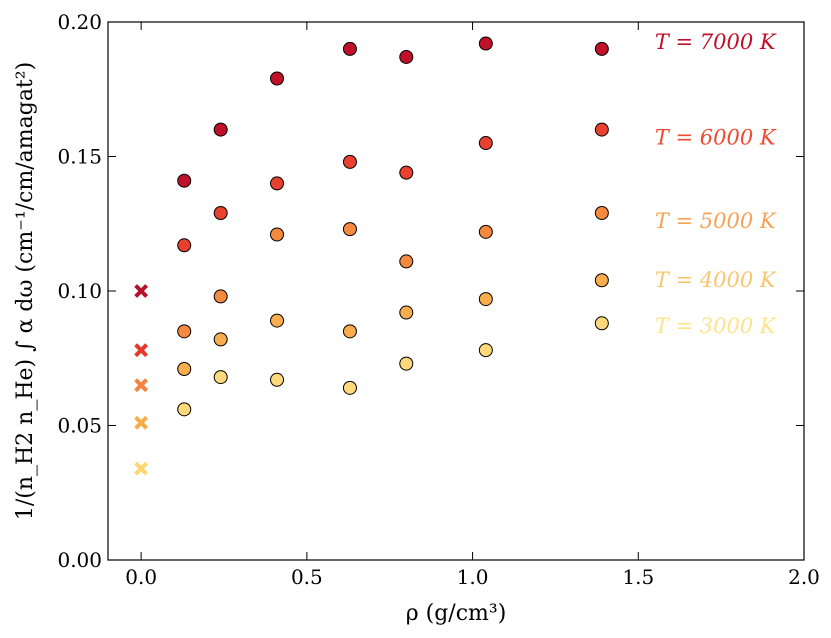 The width and height of the screenshot is (831, 638). What do you see at coordinates (307, 577) in the screenshot?
I see `x-tick-label: 0.5` at bounding box center [307, 577].